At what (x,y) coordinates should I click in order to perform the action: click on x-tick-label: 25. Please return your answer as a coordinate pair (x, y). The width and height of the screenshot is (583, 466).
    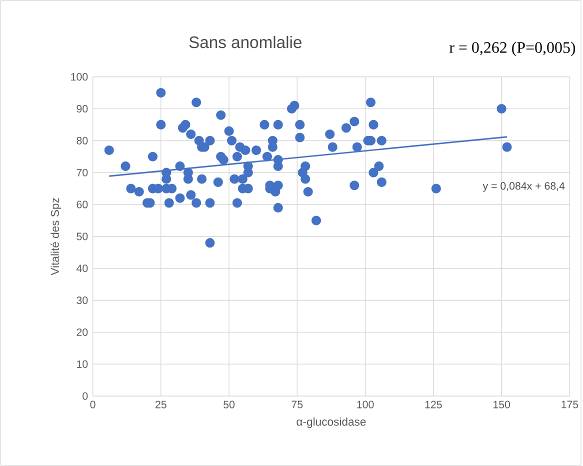
    Looking at the image, I should click on (161, 404).